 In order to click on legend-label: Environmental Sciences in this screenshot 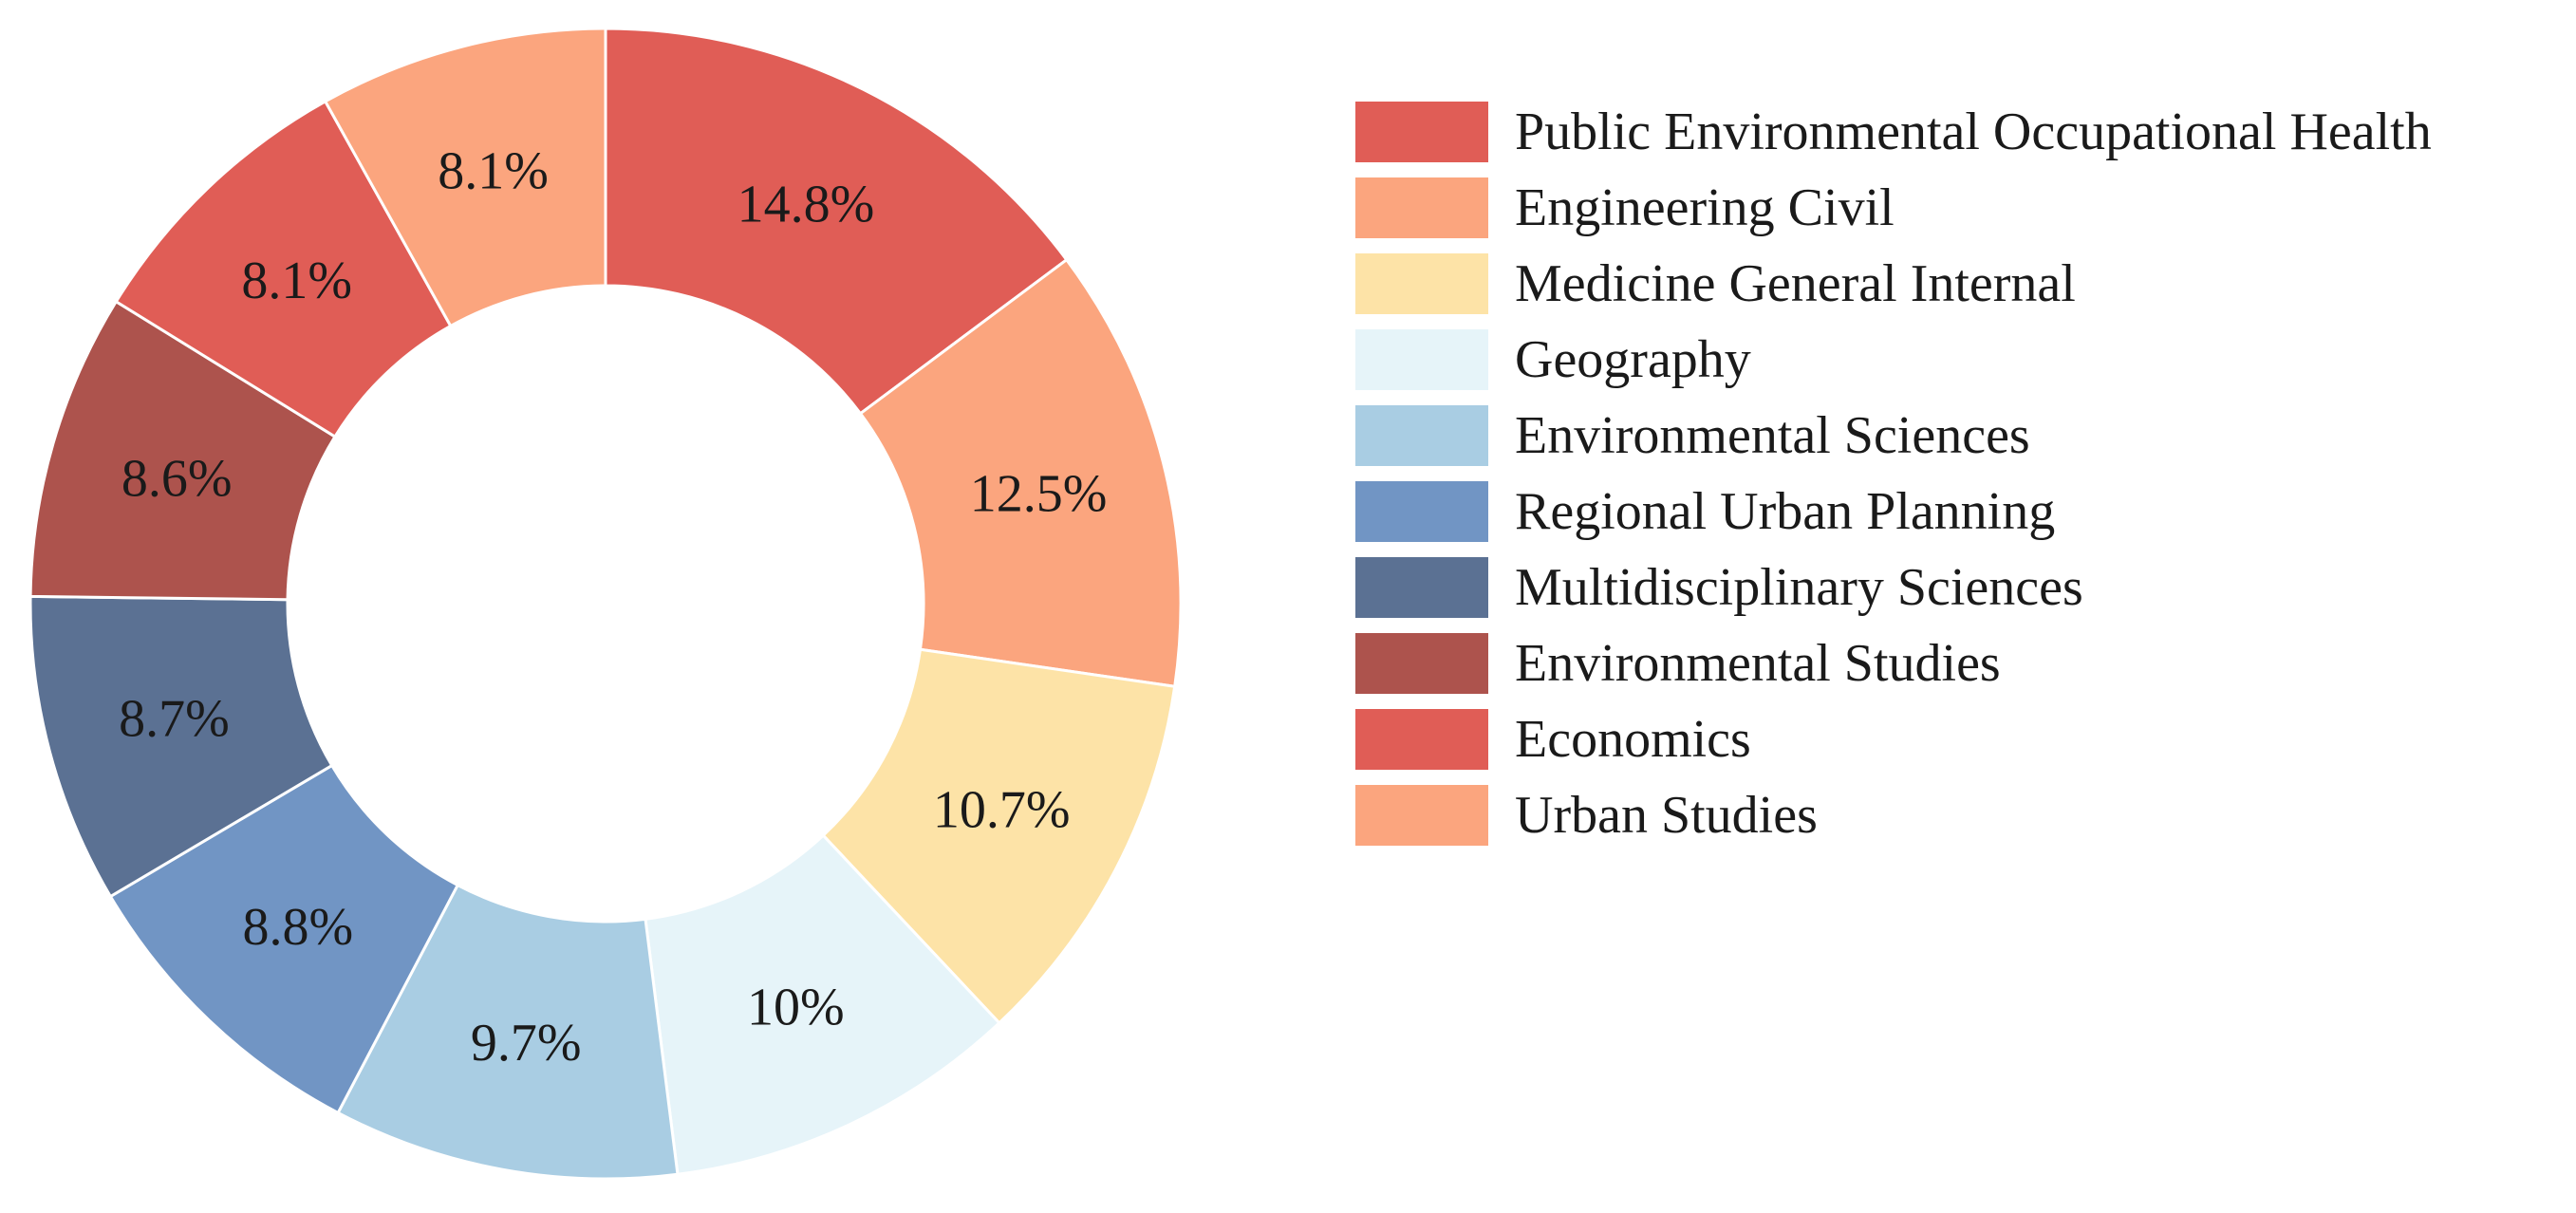, I will do `click(1772, 435)`.